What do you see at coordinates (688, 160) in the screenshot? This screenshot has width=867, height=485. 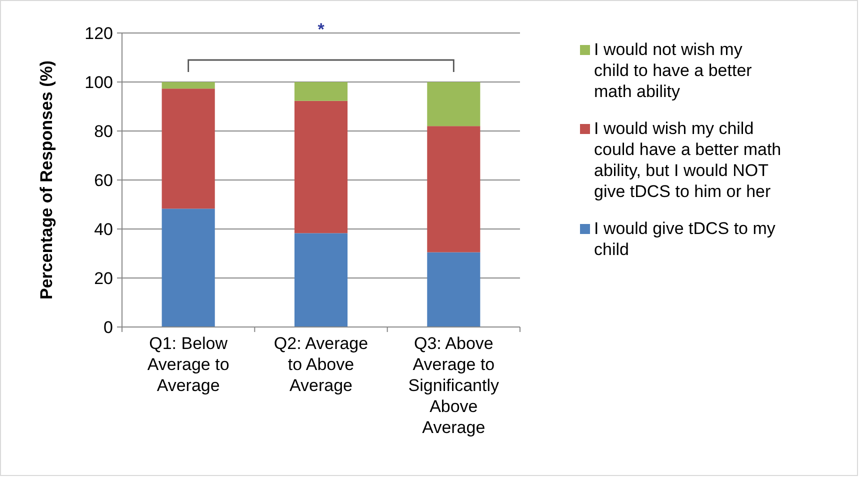 I see `legend-label: I would wish my child could have a better math ability, but I would NOT give tDCS to him or her` at bounding box center [688, 160].